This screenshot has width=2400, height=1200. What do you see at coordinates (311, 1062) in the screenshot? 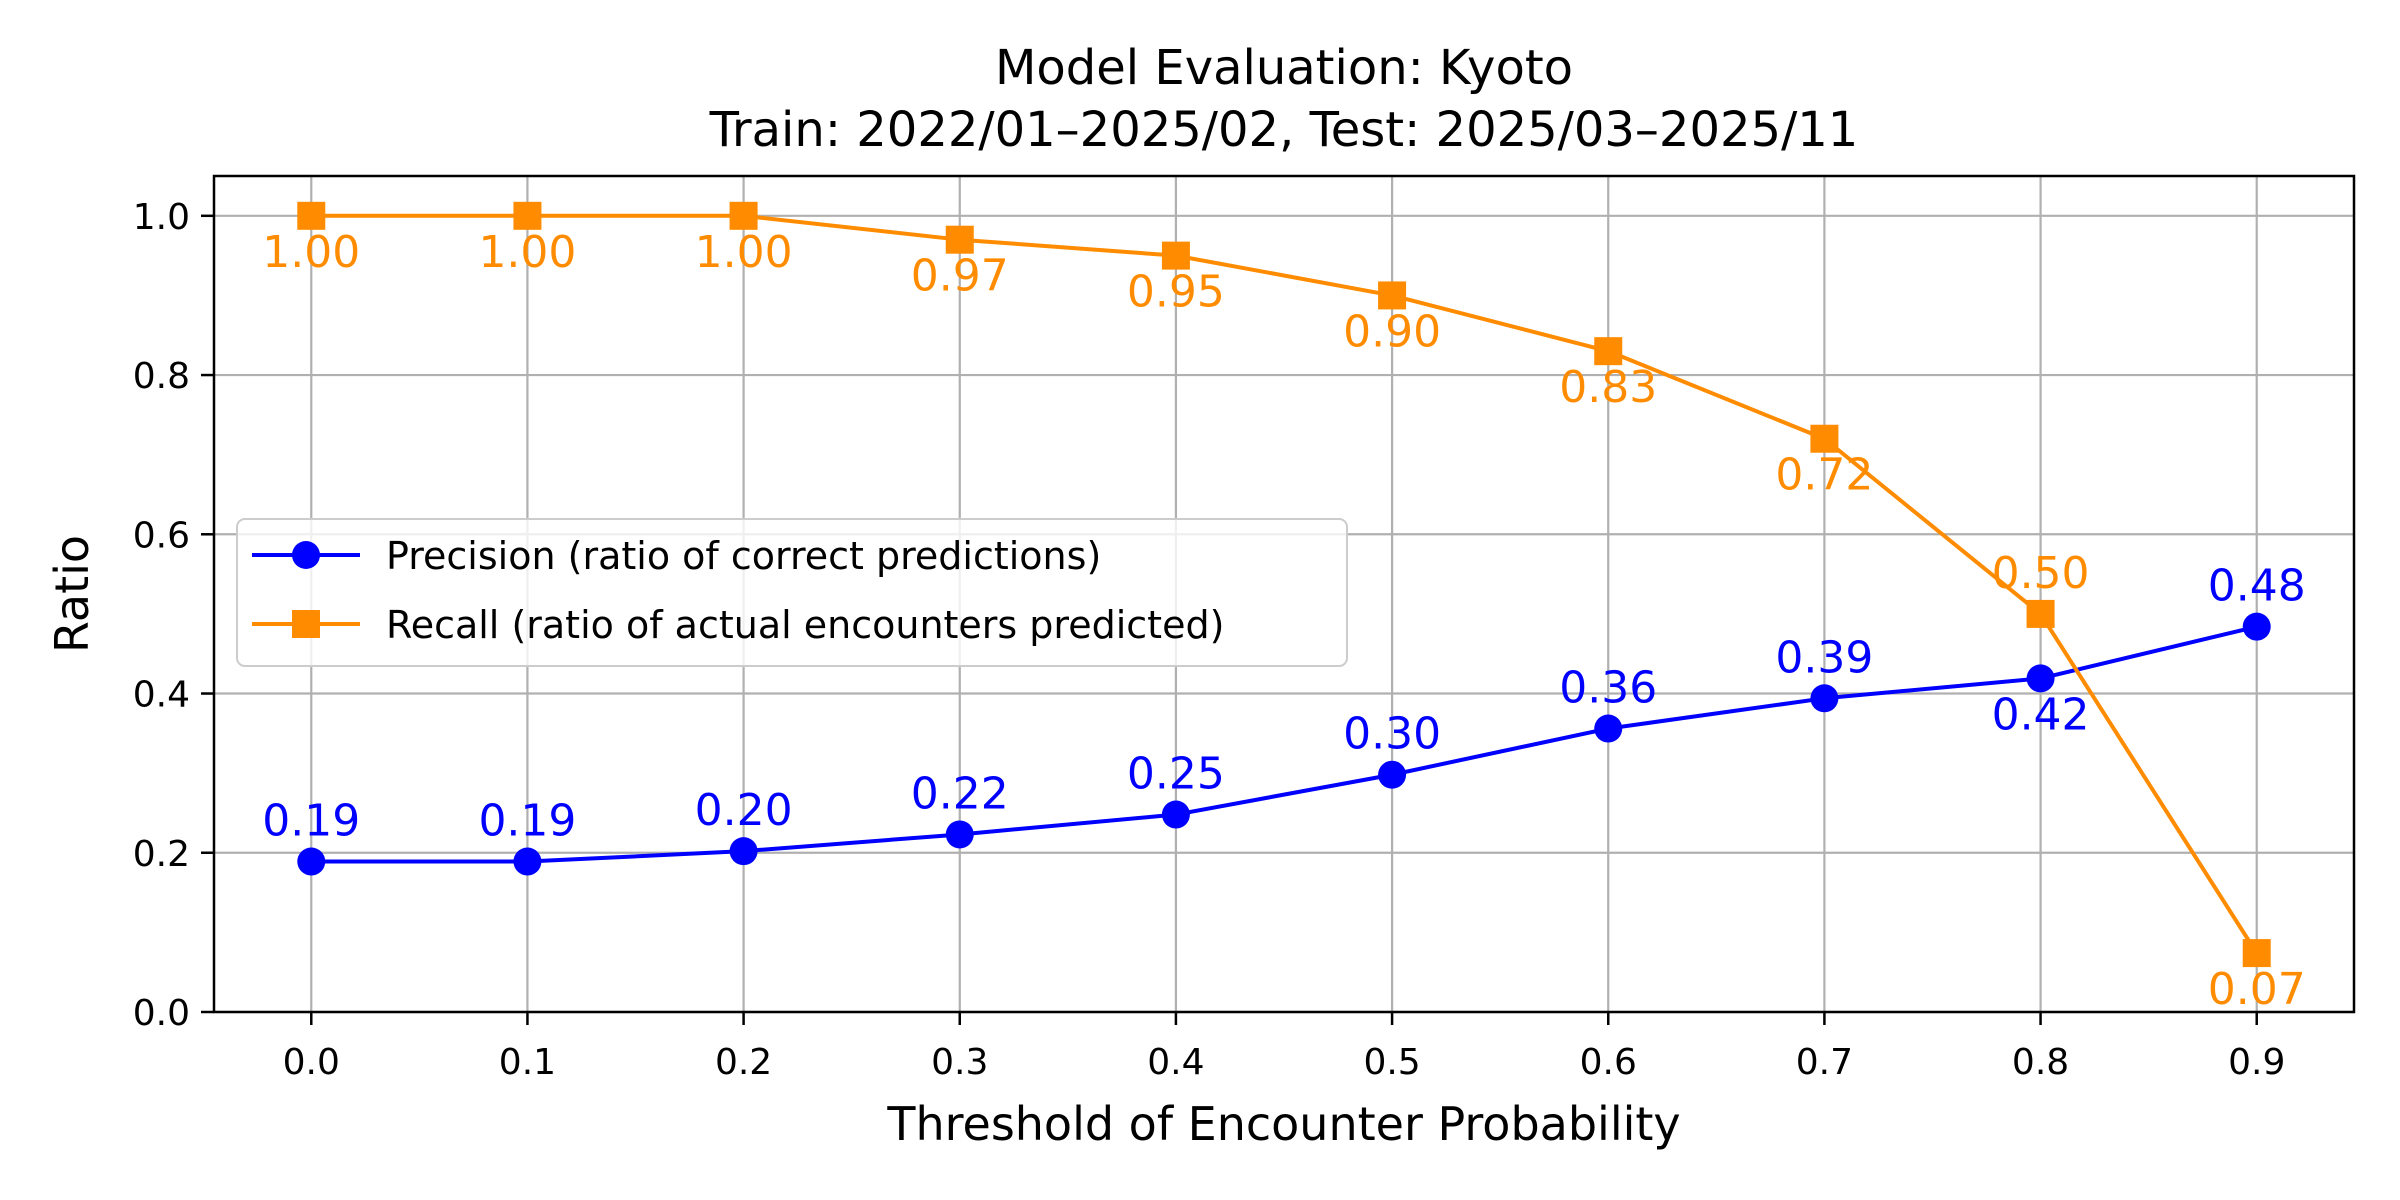
I see `x-tick-label: 0.0` at bounding box center [311, 1062].